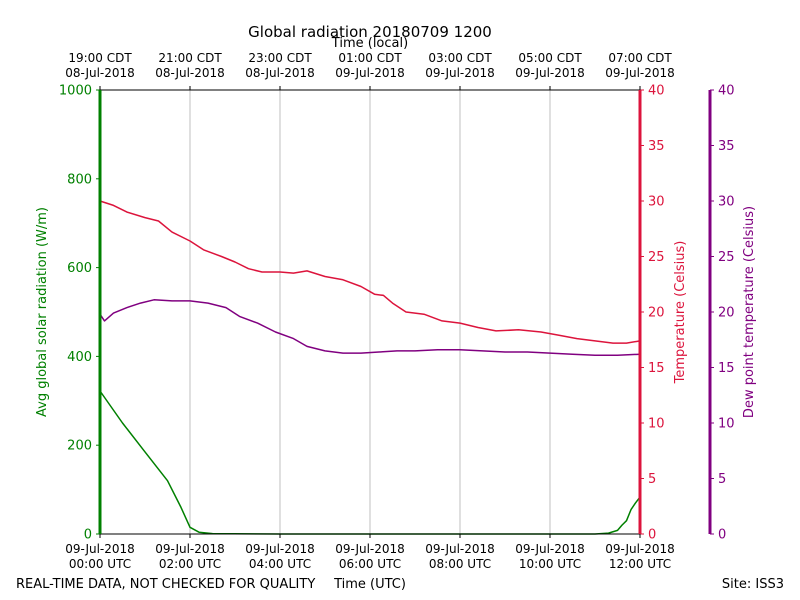  What do you see at coordinates (369, 584) in the screenshot?
I see `x-axis-label: Time (UTC)` at bounding box center [369, 584].